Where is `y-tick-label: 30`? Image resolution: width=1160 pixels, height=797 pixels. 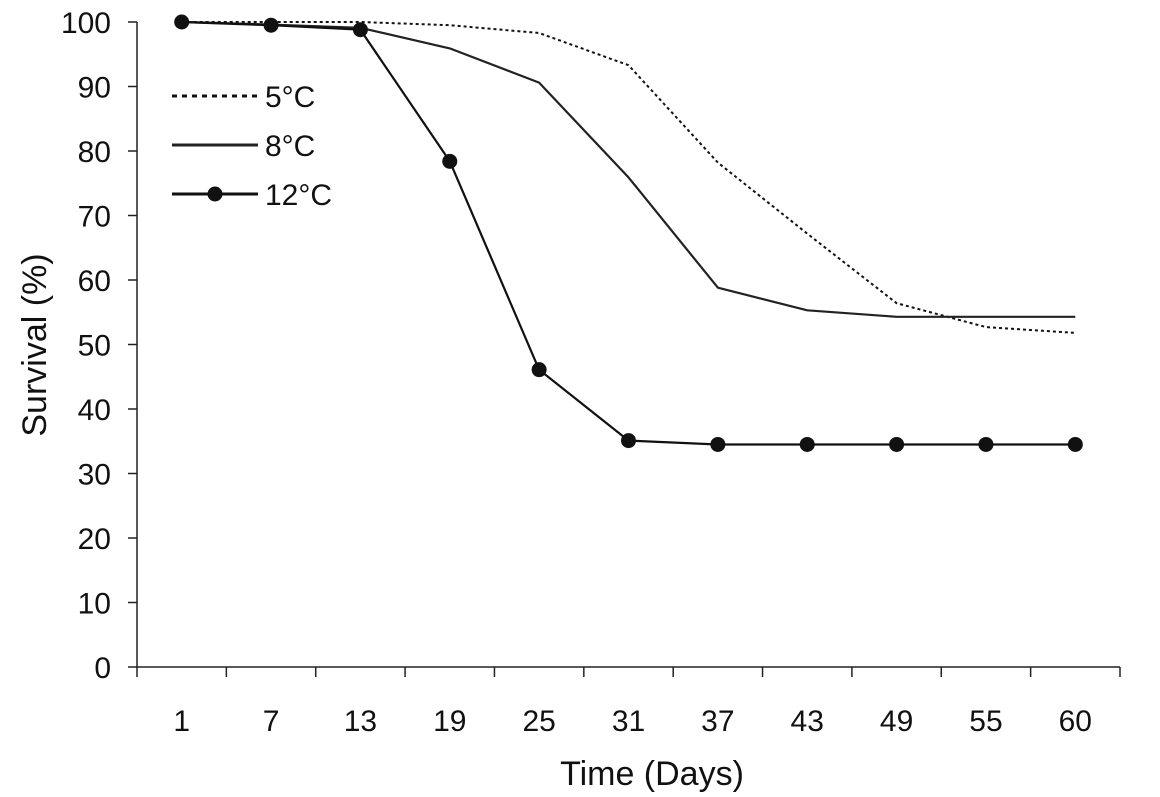 y-tick-label: 30 is located at coordinates (94, 475).